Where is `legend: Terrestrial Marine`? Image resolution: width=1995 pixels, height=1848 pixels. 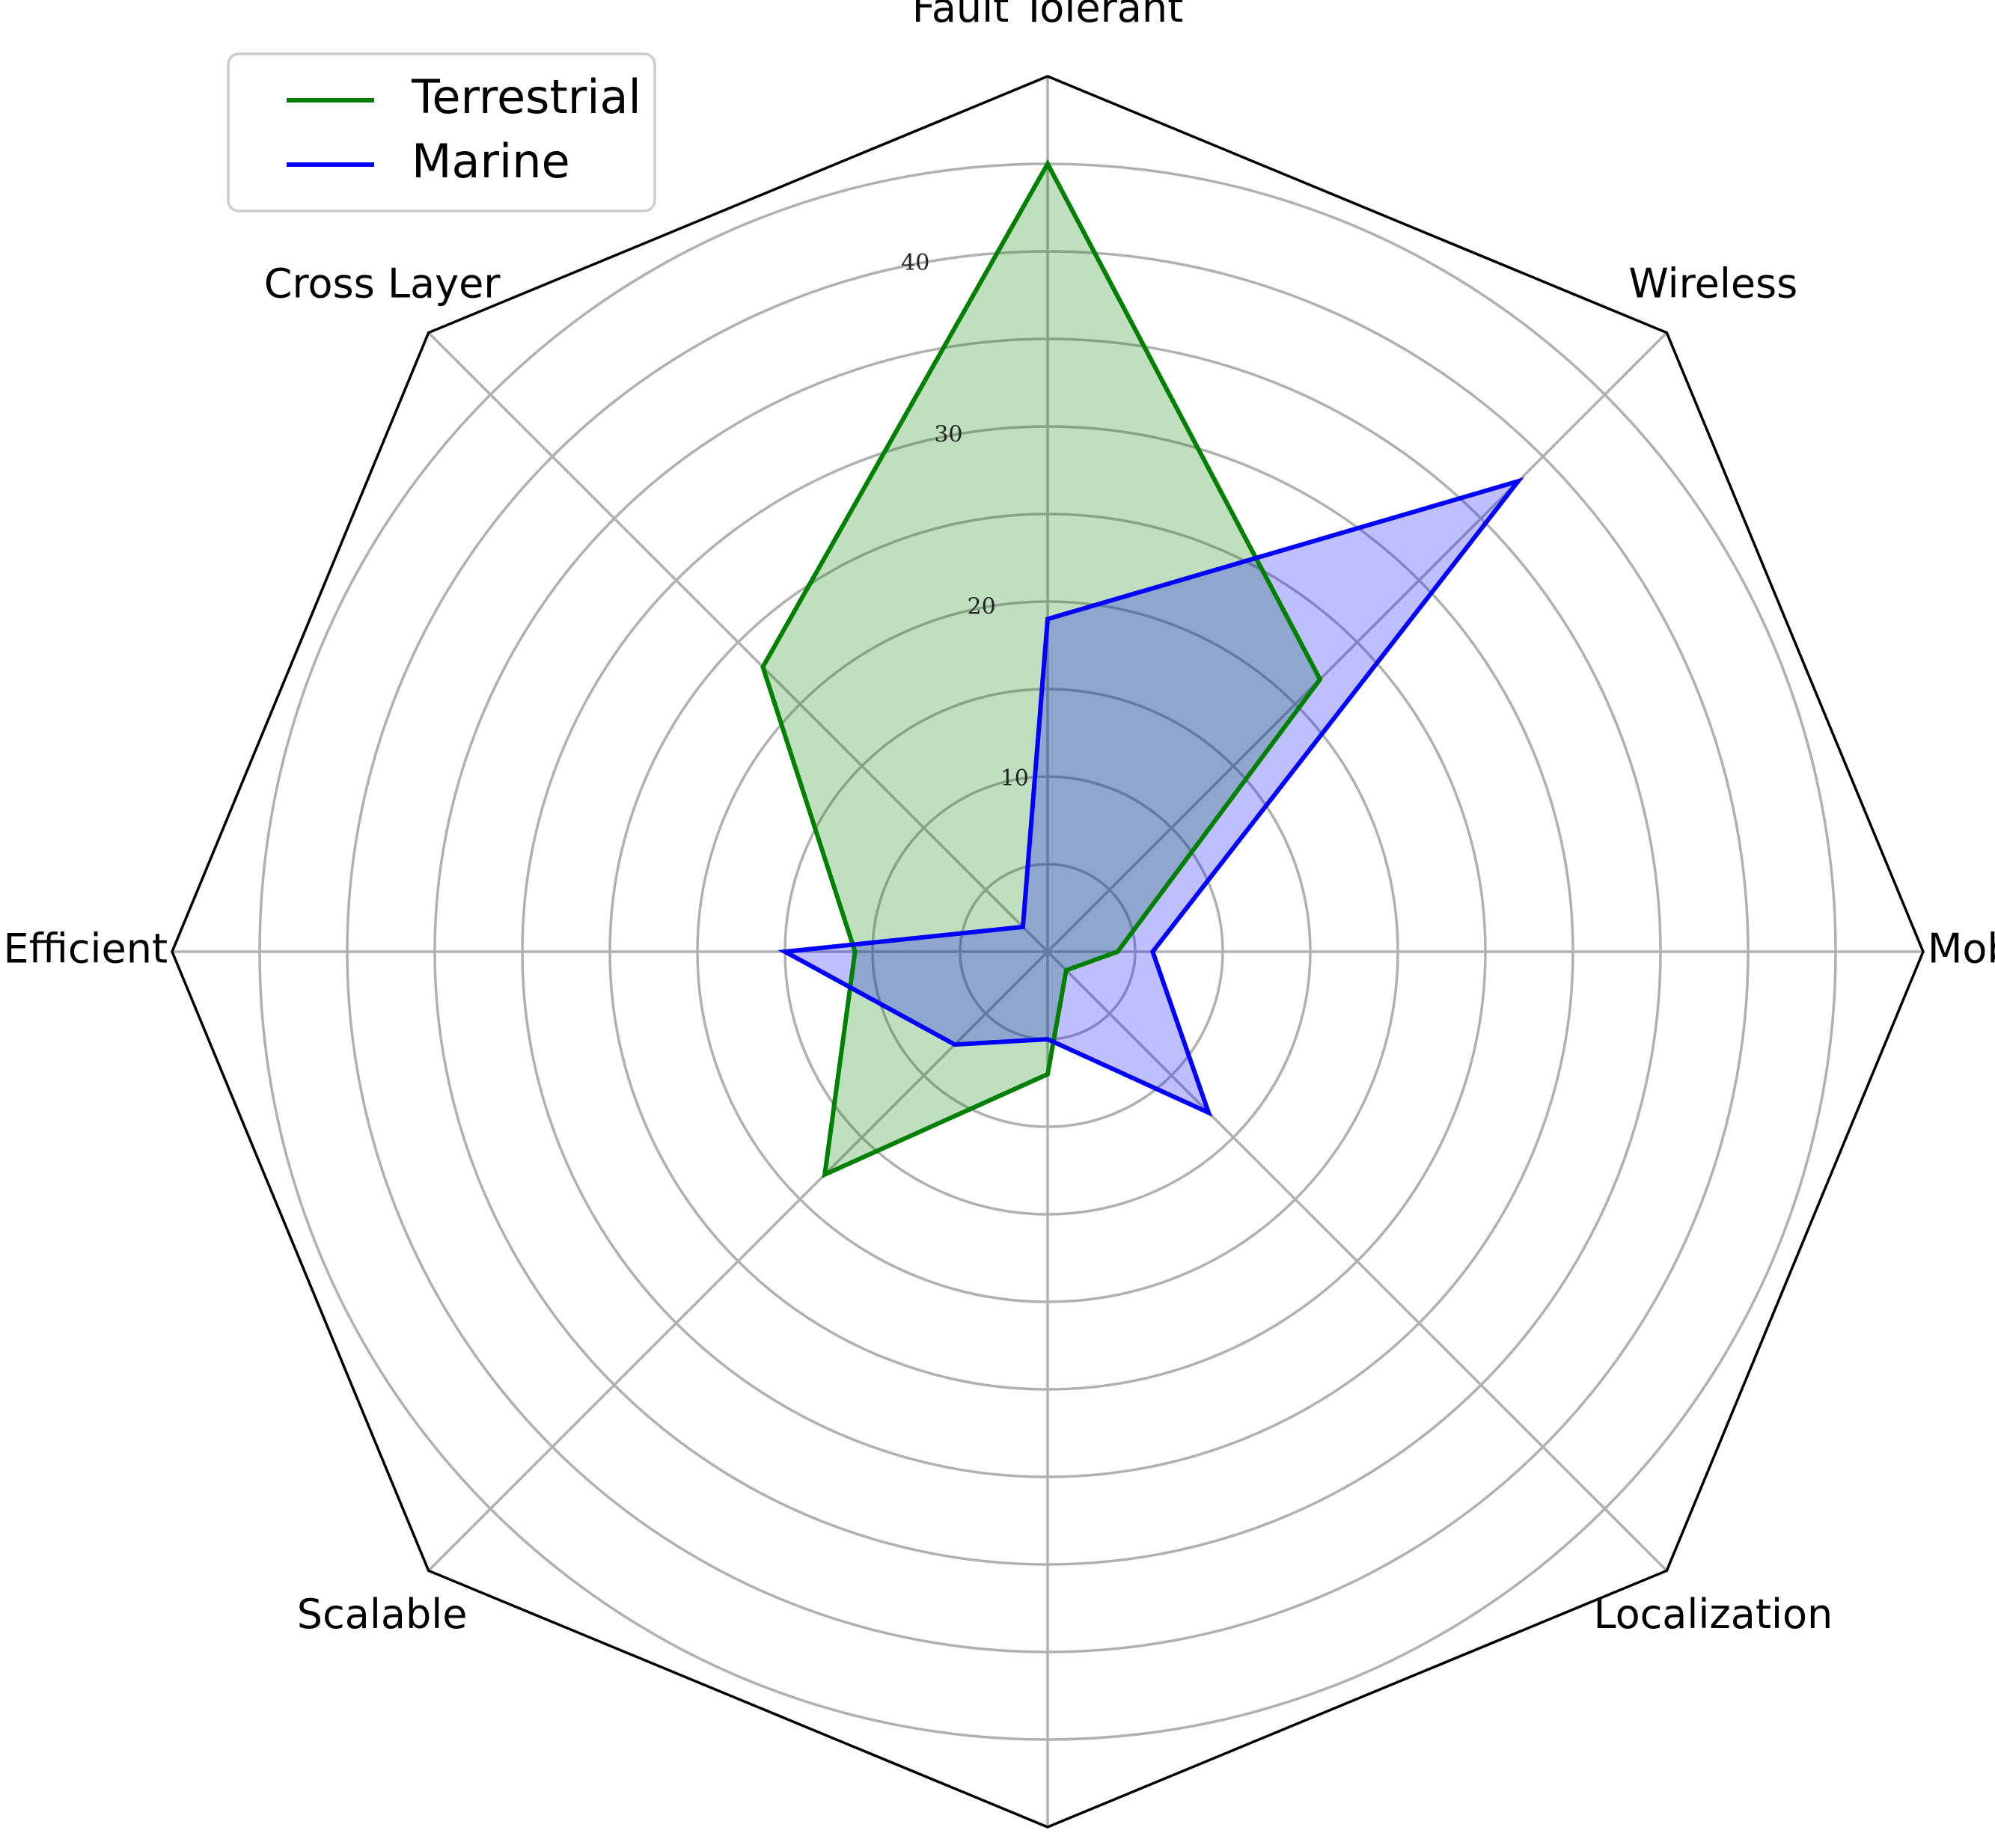
legend: Terrestrial Marine is located at coordinates (441, 132).